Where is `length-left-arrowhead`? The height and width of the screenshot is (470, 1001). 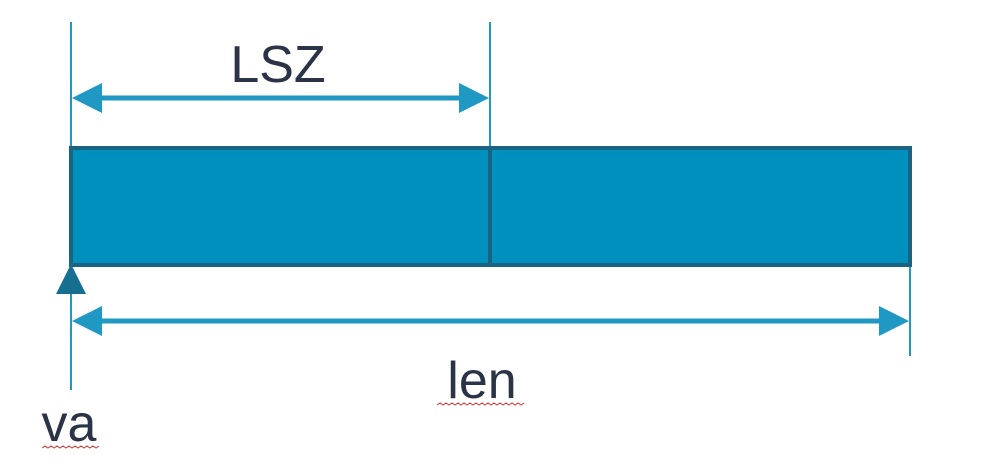 length-left-arrowhead is located at coordinates (87, 321).